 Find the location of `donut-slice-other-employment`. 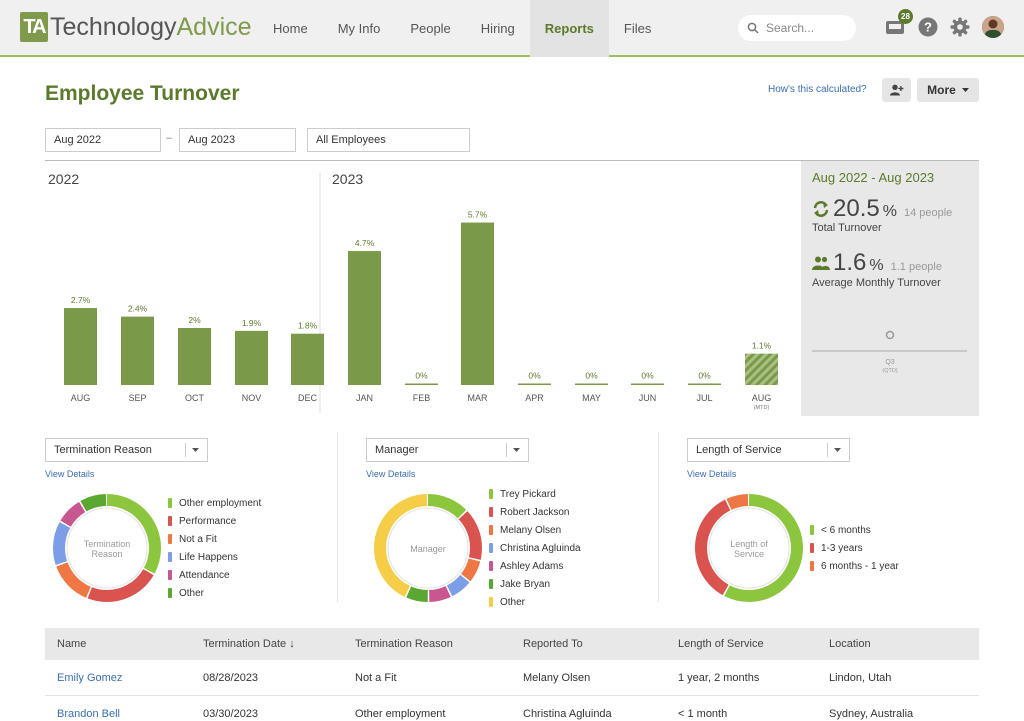

donut-slice-other-employment is located at coordinates (107, 548).